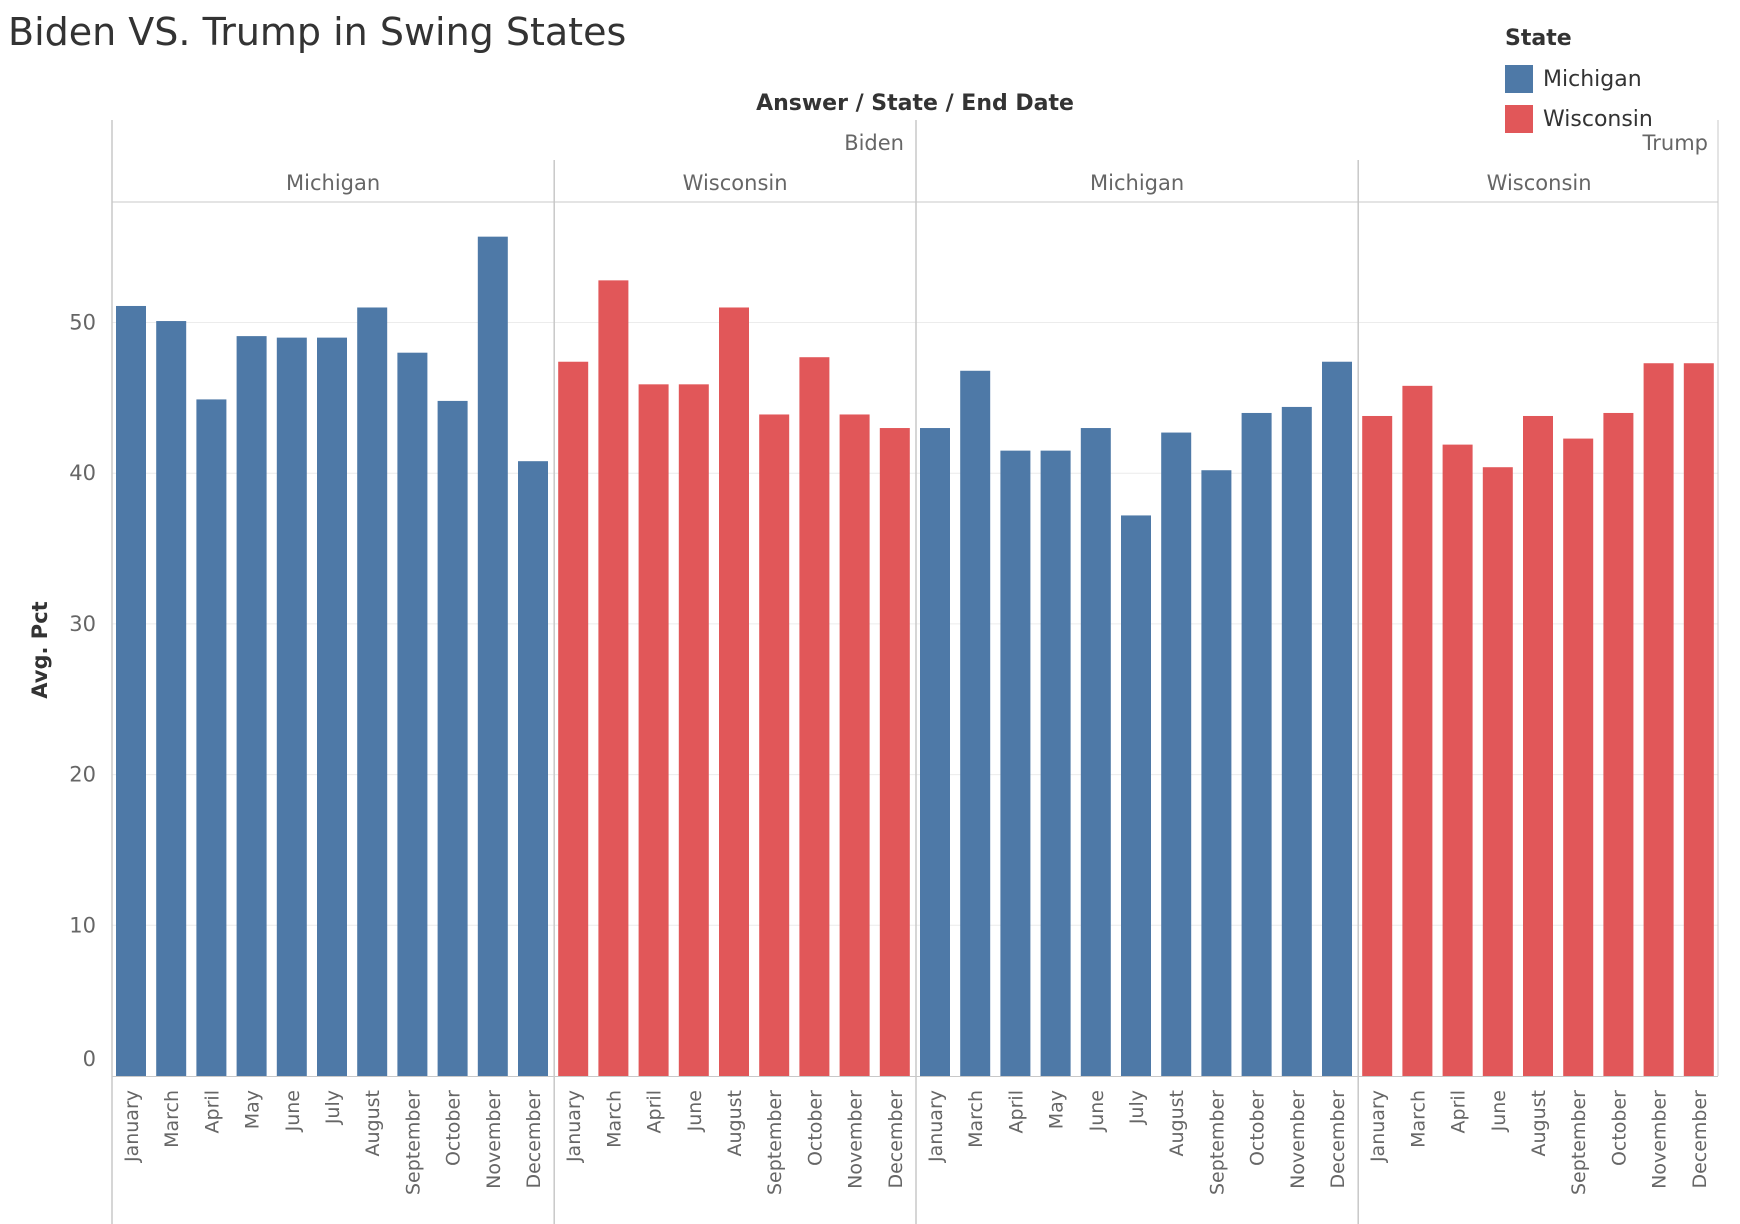 This screenshot has height=1224, width=1740. I want to click on legend-label-wisconsin: Wisconsin, so click(1598, 119).